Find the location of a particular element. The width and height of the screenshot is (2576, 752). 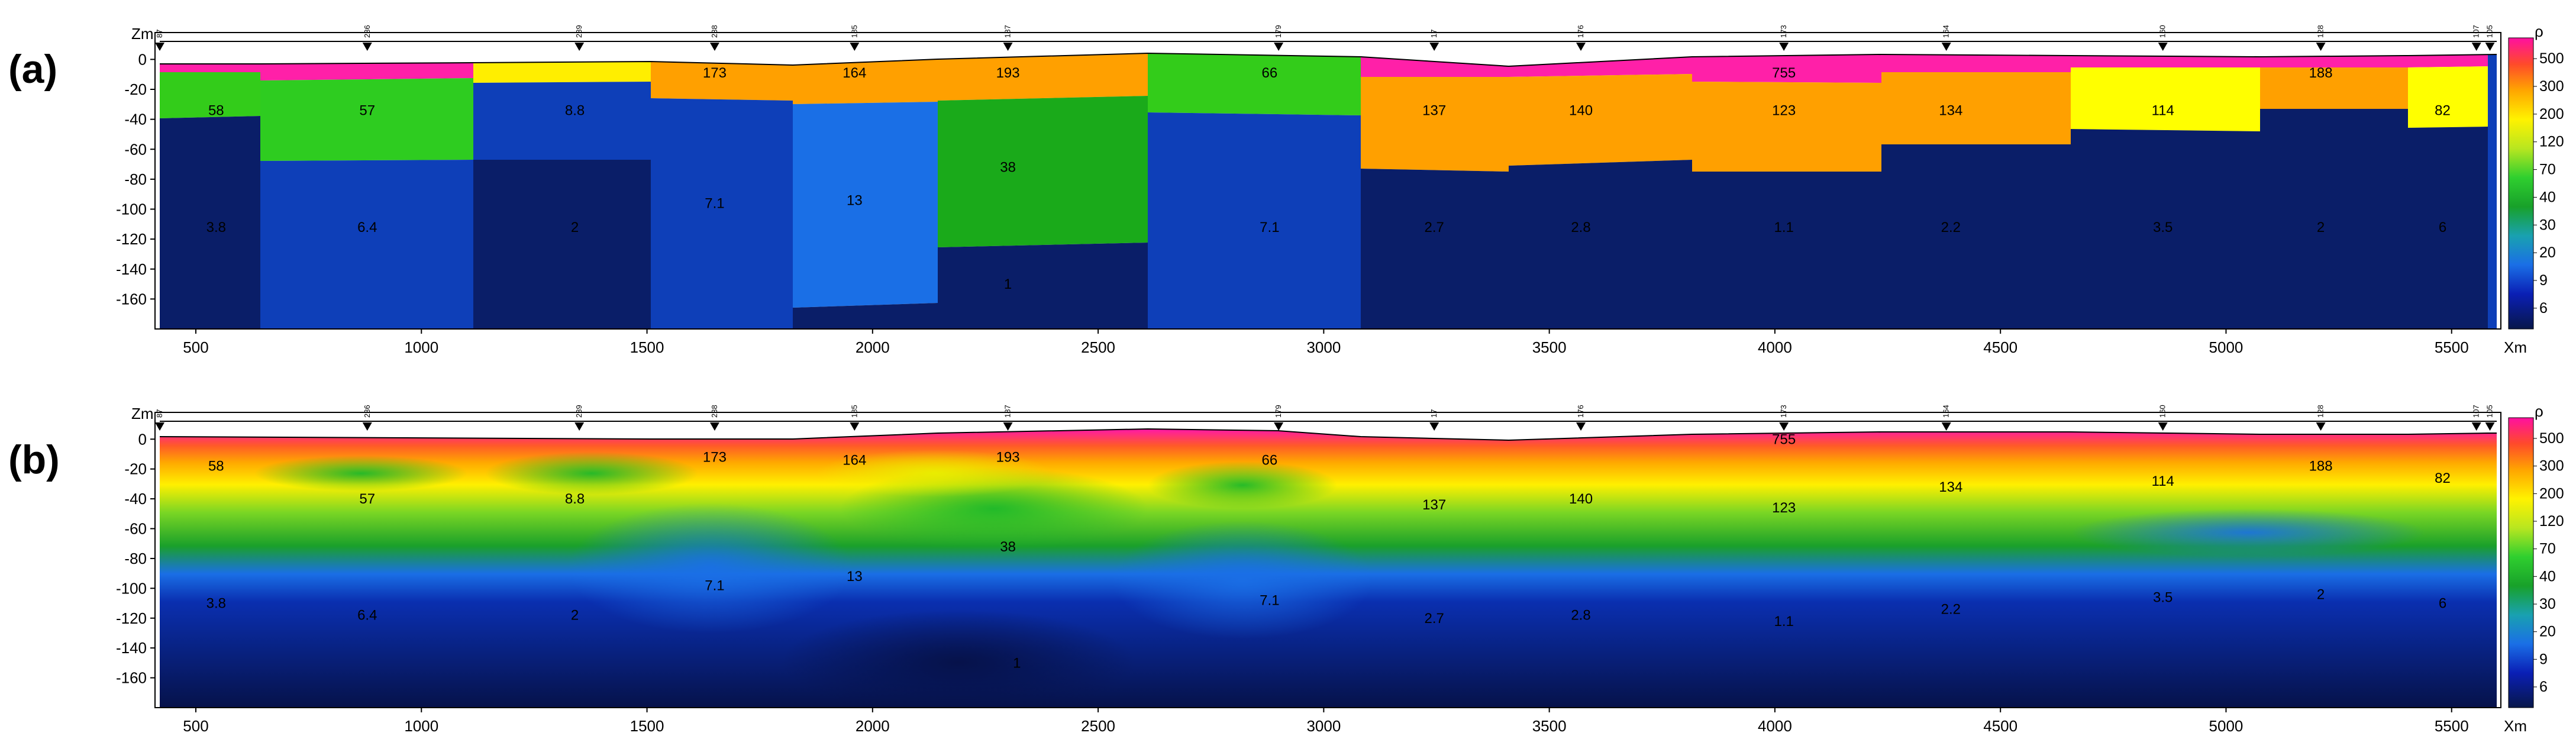

colorbar-label: 500 is located at coordinates (2551, 58).